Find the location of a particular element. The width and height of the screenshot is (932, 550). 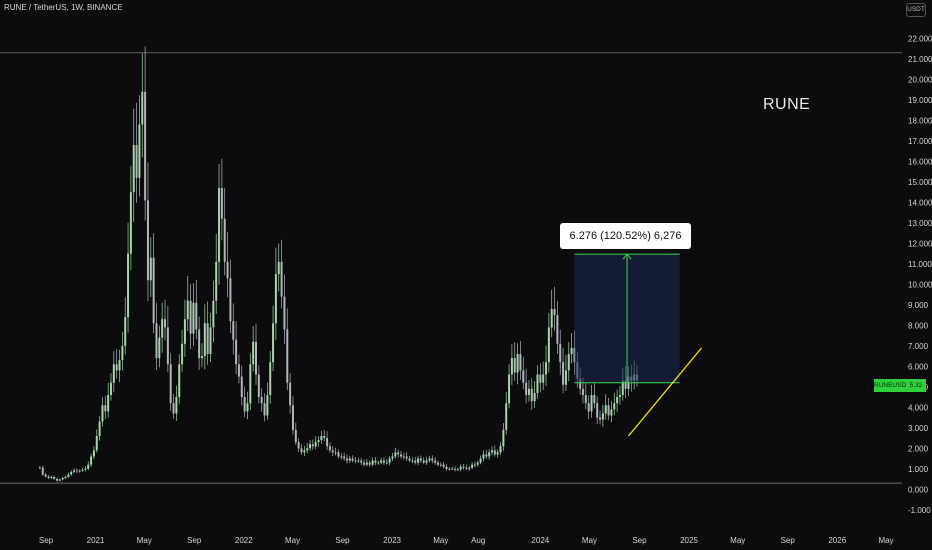

trendline is located at coordinates (665, 392).